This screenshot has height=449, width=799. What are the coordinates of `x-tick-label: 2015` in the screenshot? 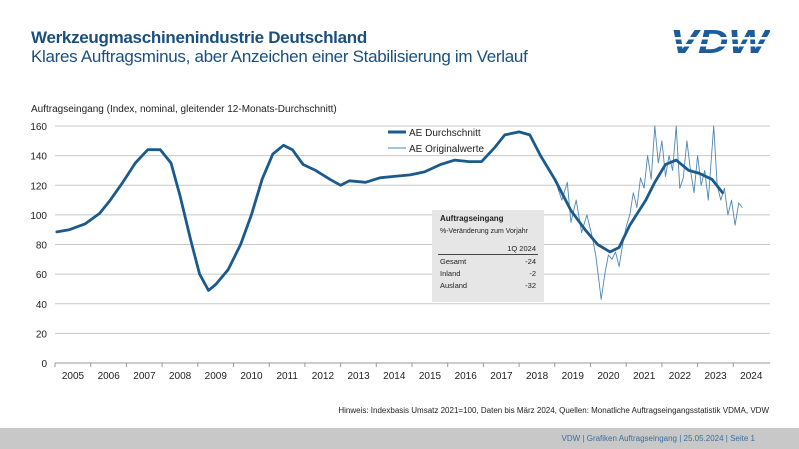 It's located at (430, 376).